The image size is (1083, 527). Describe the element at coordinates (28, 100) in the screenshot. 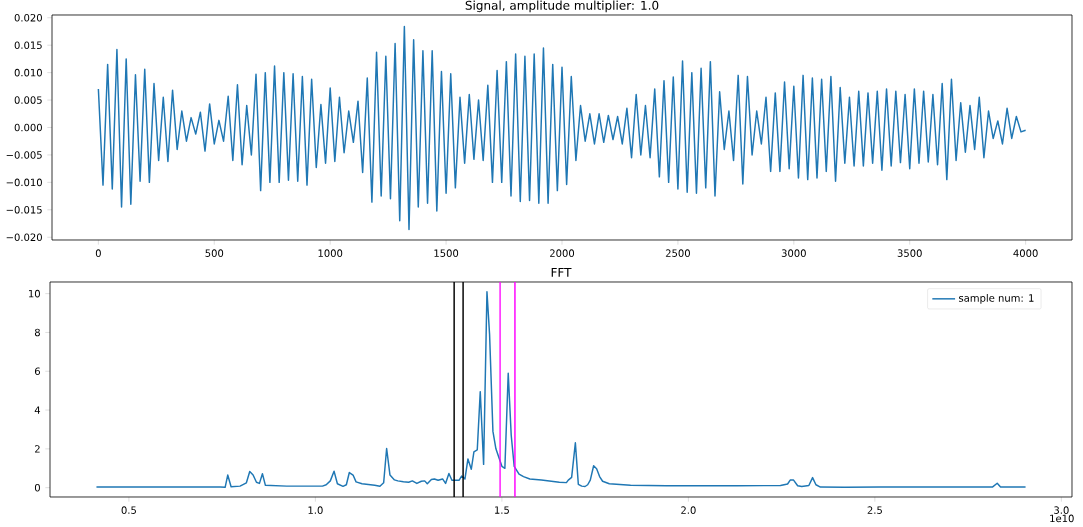

I see `y-tick-label: 0.005` at that location.